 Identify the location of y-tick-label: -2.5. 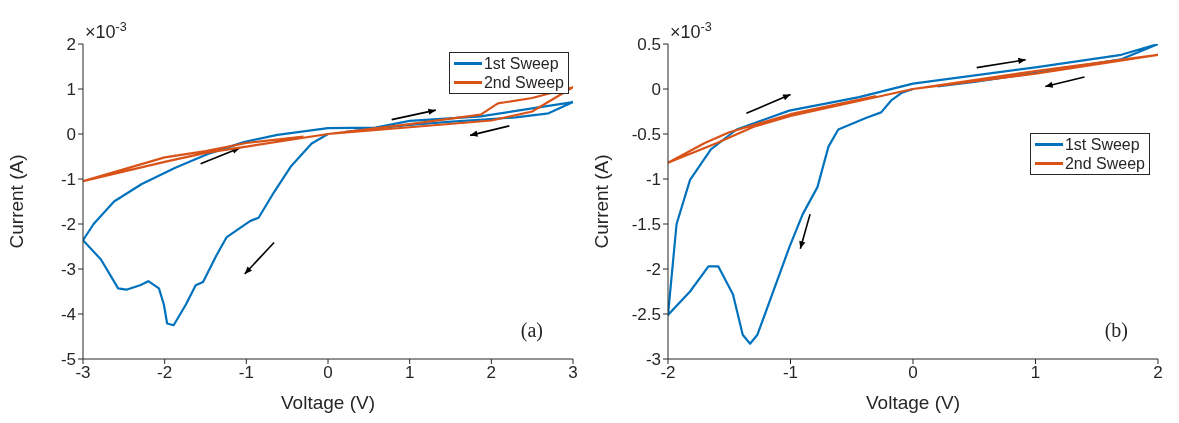
(646, 315).